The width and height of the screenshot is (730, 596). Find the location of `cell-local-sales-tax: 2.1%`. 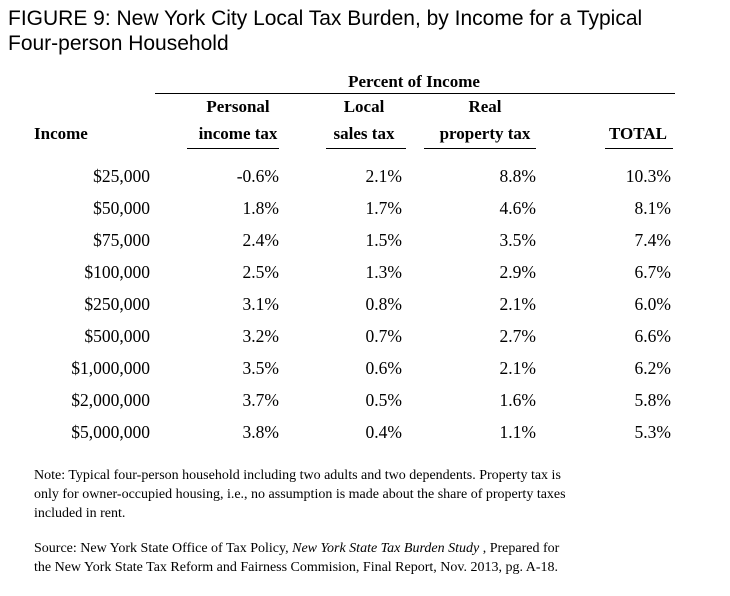

cell-local-sales-tax: 2.1% is located at coordinates (383, 176).